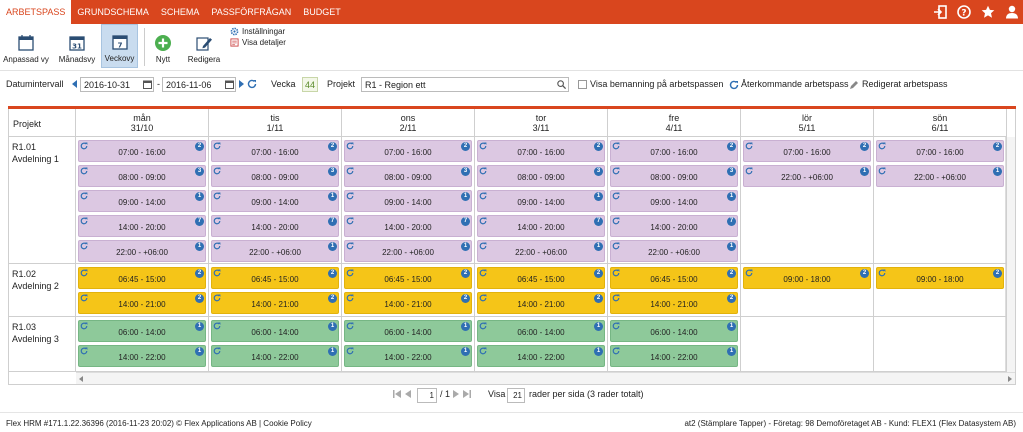  I want to click on last-page-icon, so click(467, 395).